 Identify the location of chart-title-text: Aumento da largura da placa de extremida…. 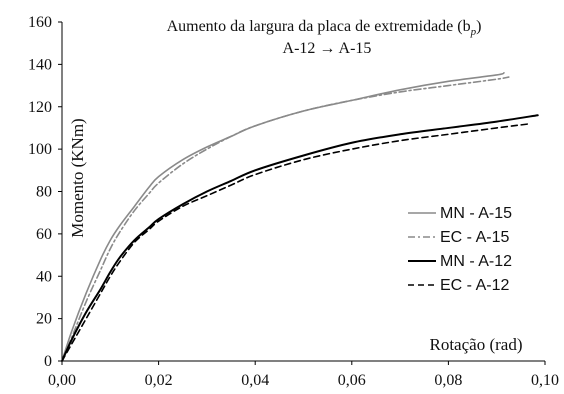
(319, 26).